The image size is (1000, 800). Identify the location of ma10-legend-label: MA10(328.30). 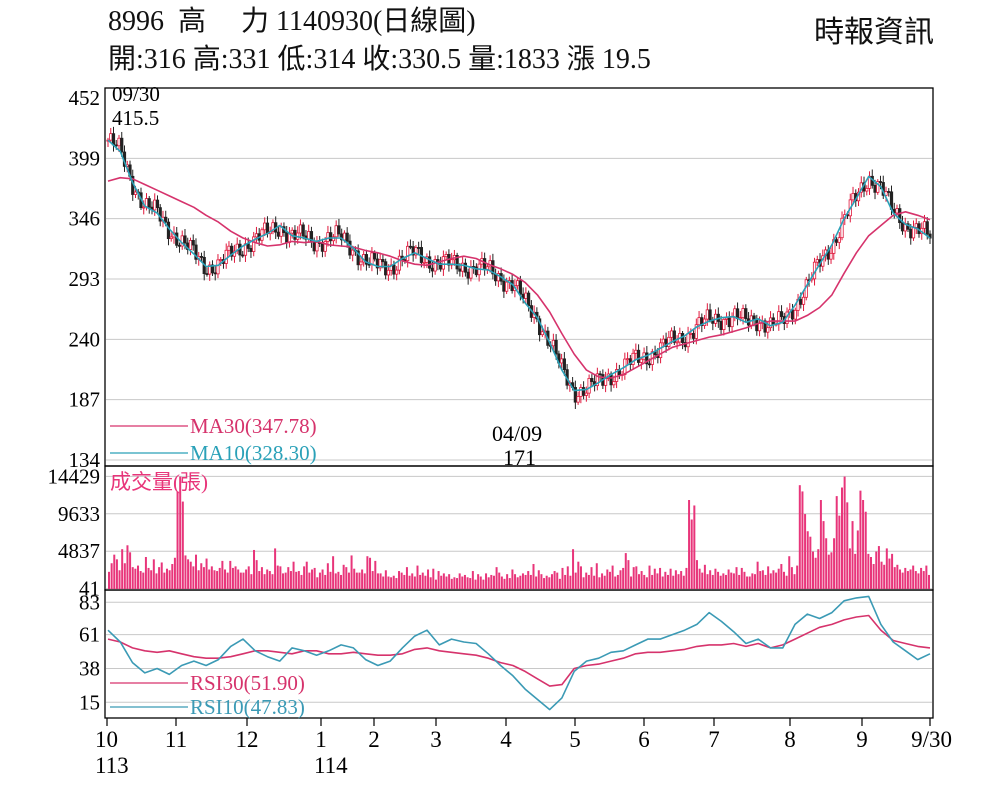
(253, 453).